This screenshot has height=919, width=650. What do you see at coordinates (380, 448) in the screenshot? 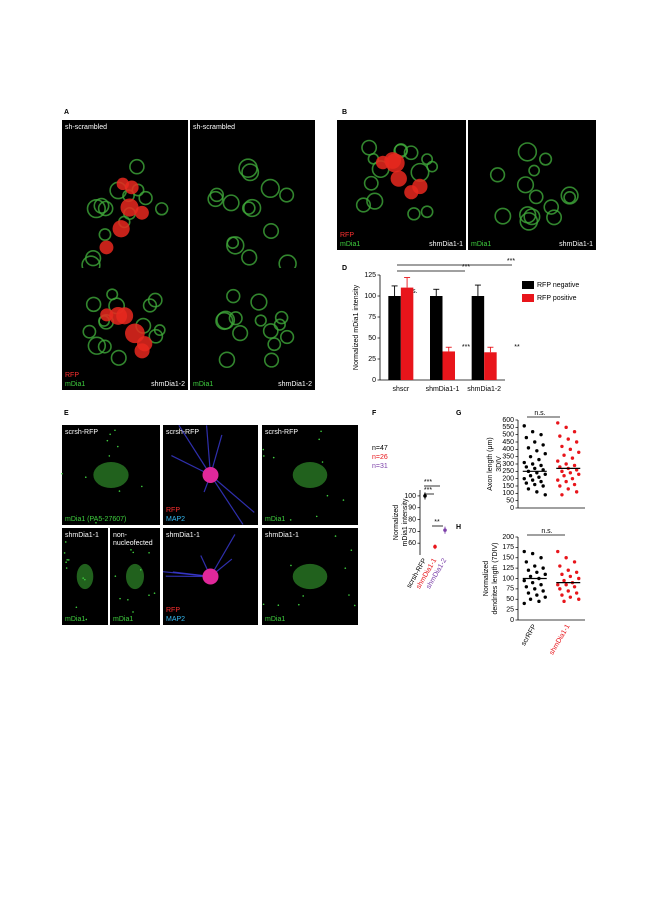
I see `n-label: n=47` at bounding box center [380, 448].